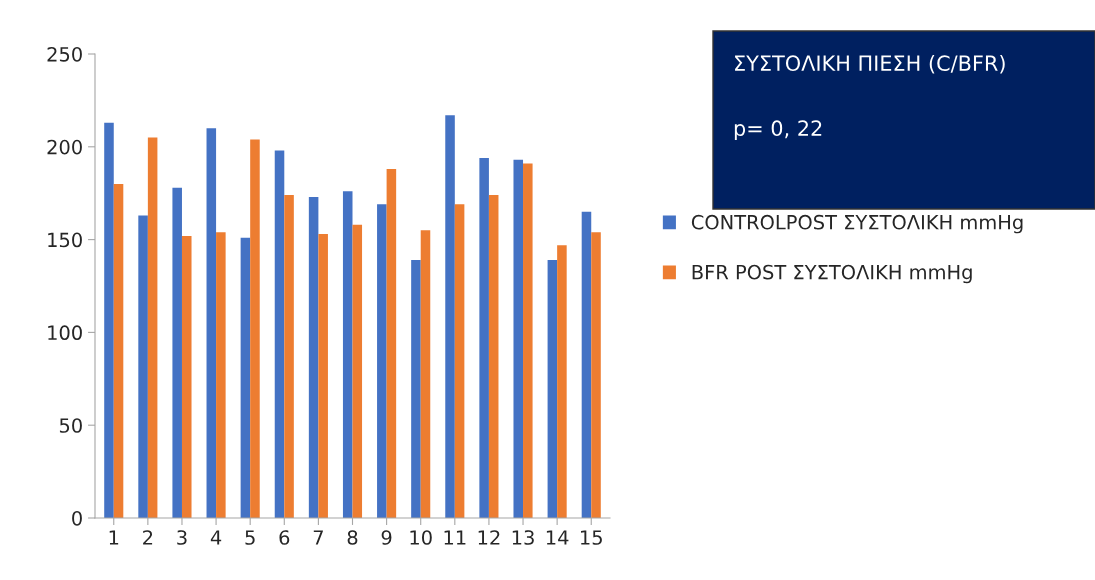 The height and width of the screenshot is (580, 1095). What do you see at coordinates (557, 537) in the screenshot?
I see `x-tick-label: 14` at bounding box center [557, 537].